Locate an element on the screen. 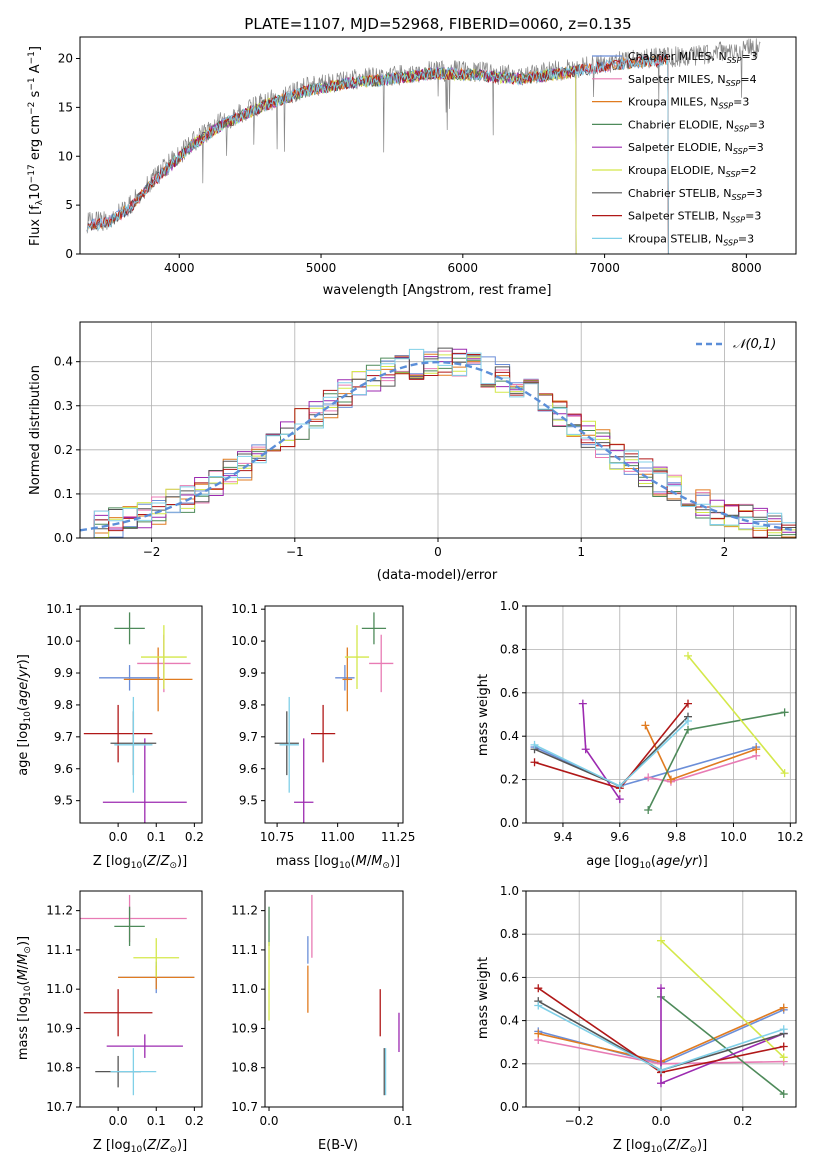  residual-ylabel: Normed distribution is located at coordinates (35, 430).